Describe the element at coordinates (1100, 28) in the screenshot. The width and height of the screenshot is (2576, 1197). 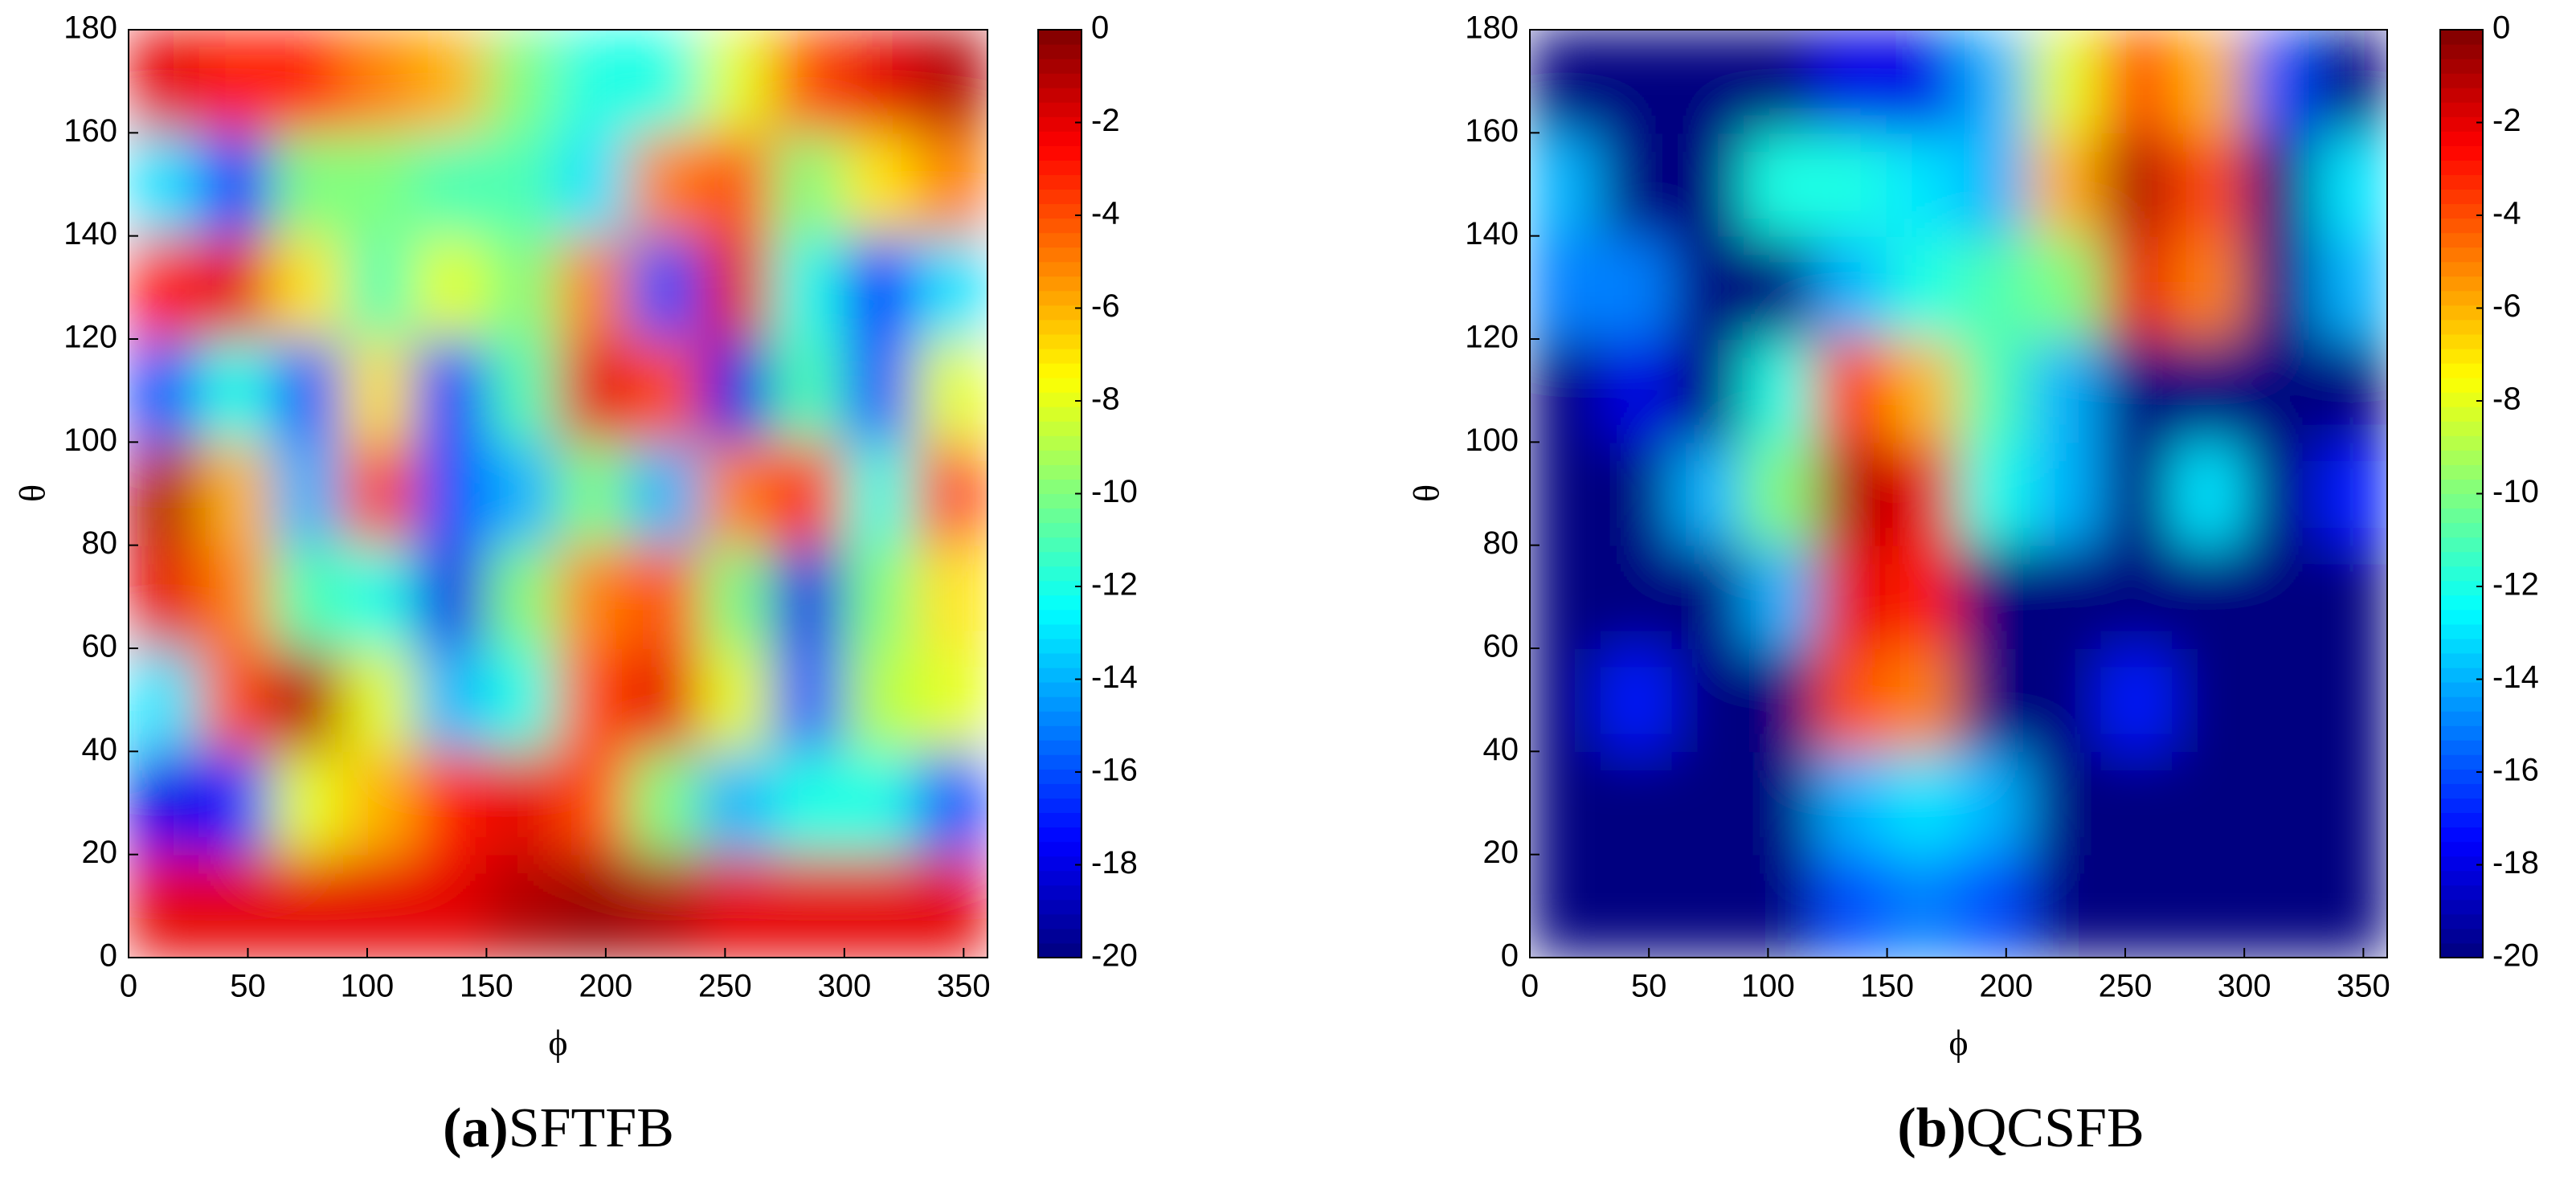
I see `colorbar-tick-label: 0` at that location.